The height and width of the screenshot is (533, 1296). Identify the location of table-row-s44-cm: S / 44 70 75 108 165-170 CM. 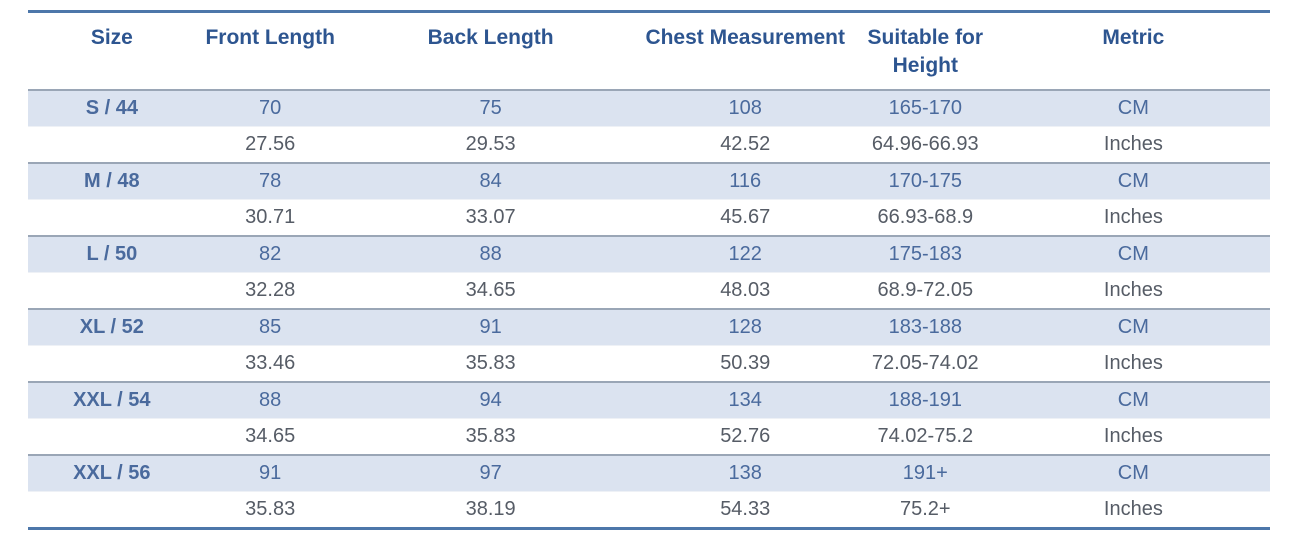
(649, 107).